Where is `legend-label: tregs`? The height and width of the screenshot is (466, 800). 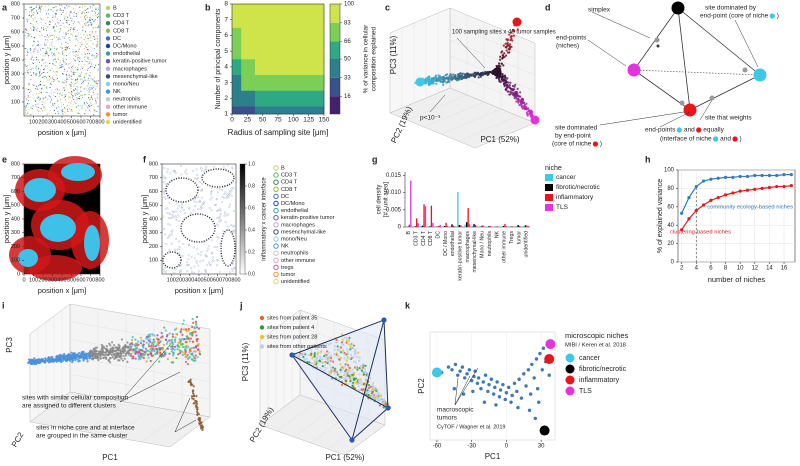
legend-label: tregs is located at coordinates (287, 268).